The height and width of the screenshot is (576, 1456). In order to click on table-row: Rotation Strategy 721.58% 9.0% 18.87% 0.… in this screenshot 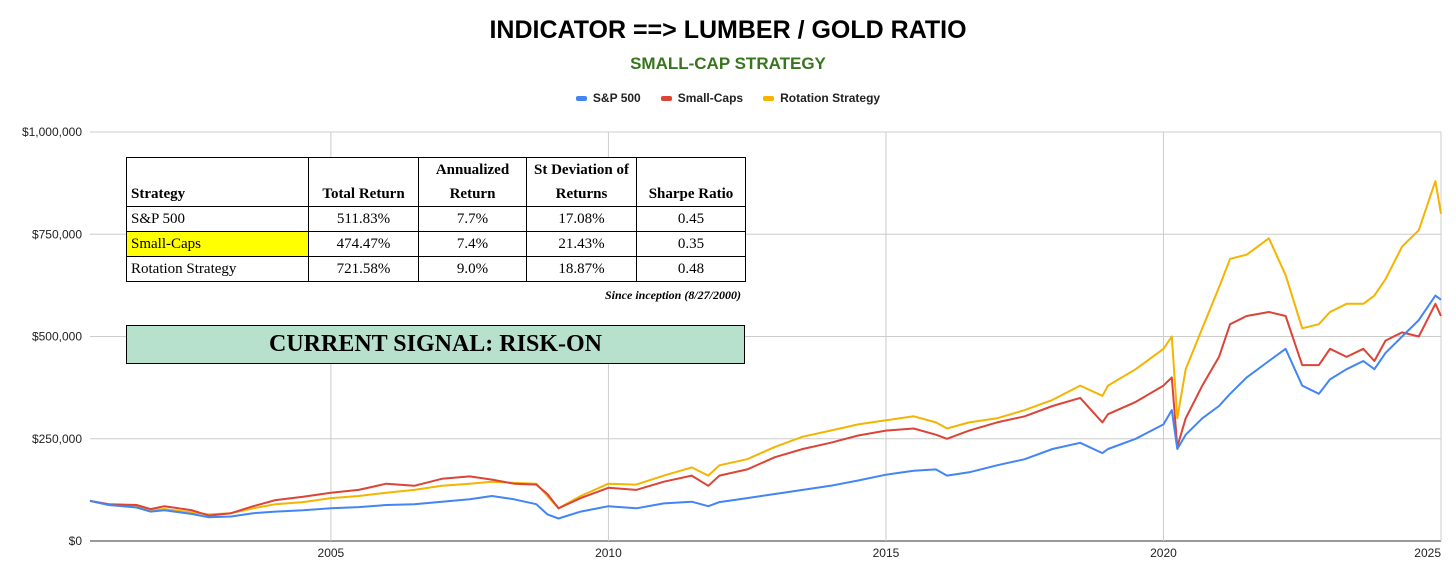, I will do `click(436, 269)`.